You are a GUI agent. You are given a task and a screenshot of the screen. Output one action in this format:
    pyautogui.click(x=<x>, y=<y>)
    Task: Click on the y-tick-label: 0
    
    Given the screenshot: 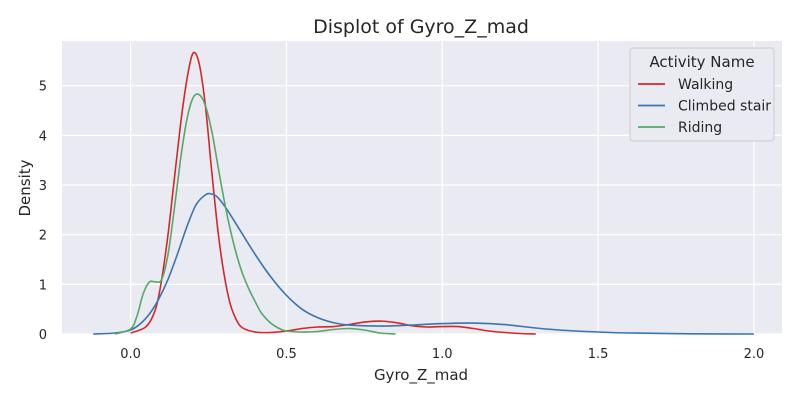 What is the action you would take?
    pyautogui.click(x=43, y=335)
    